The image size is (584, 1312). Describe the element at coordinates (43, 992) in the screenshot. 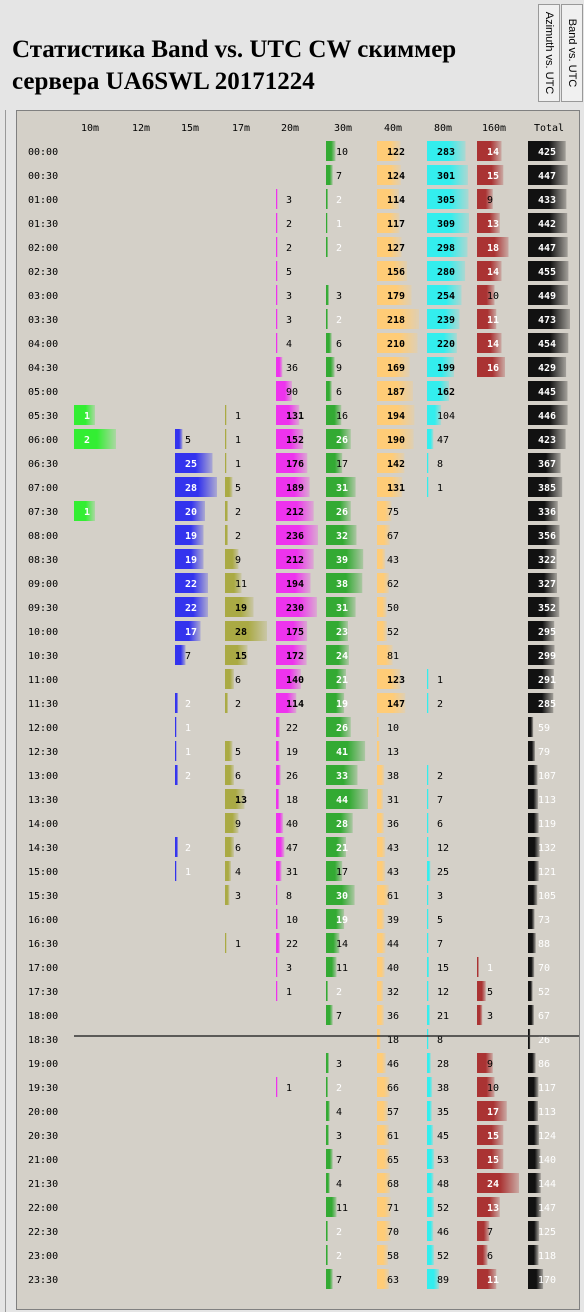

I see `time-label: 17:30` at that location.